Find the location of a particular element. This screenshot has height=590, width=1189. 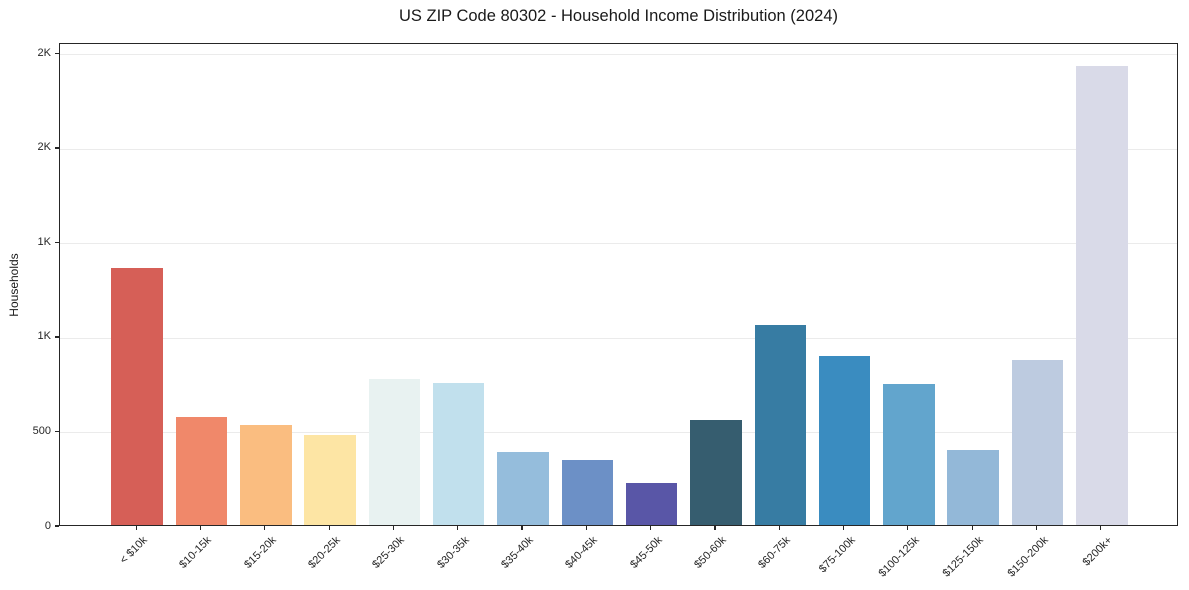

bar-$40-45k is located at coordinates (587, 492).